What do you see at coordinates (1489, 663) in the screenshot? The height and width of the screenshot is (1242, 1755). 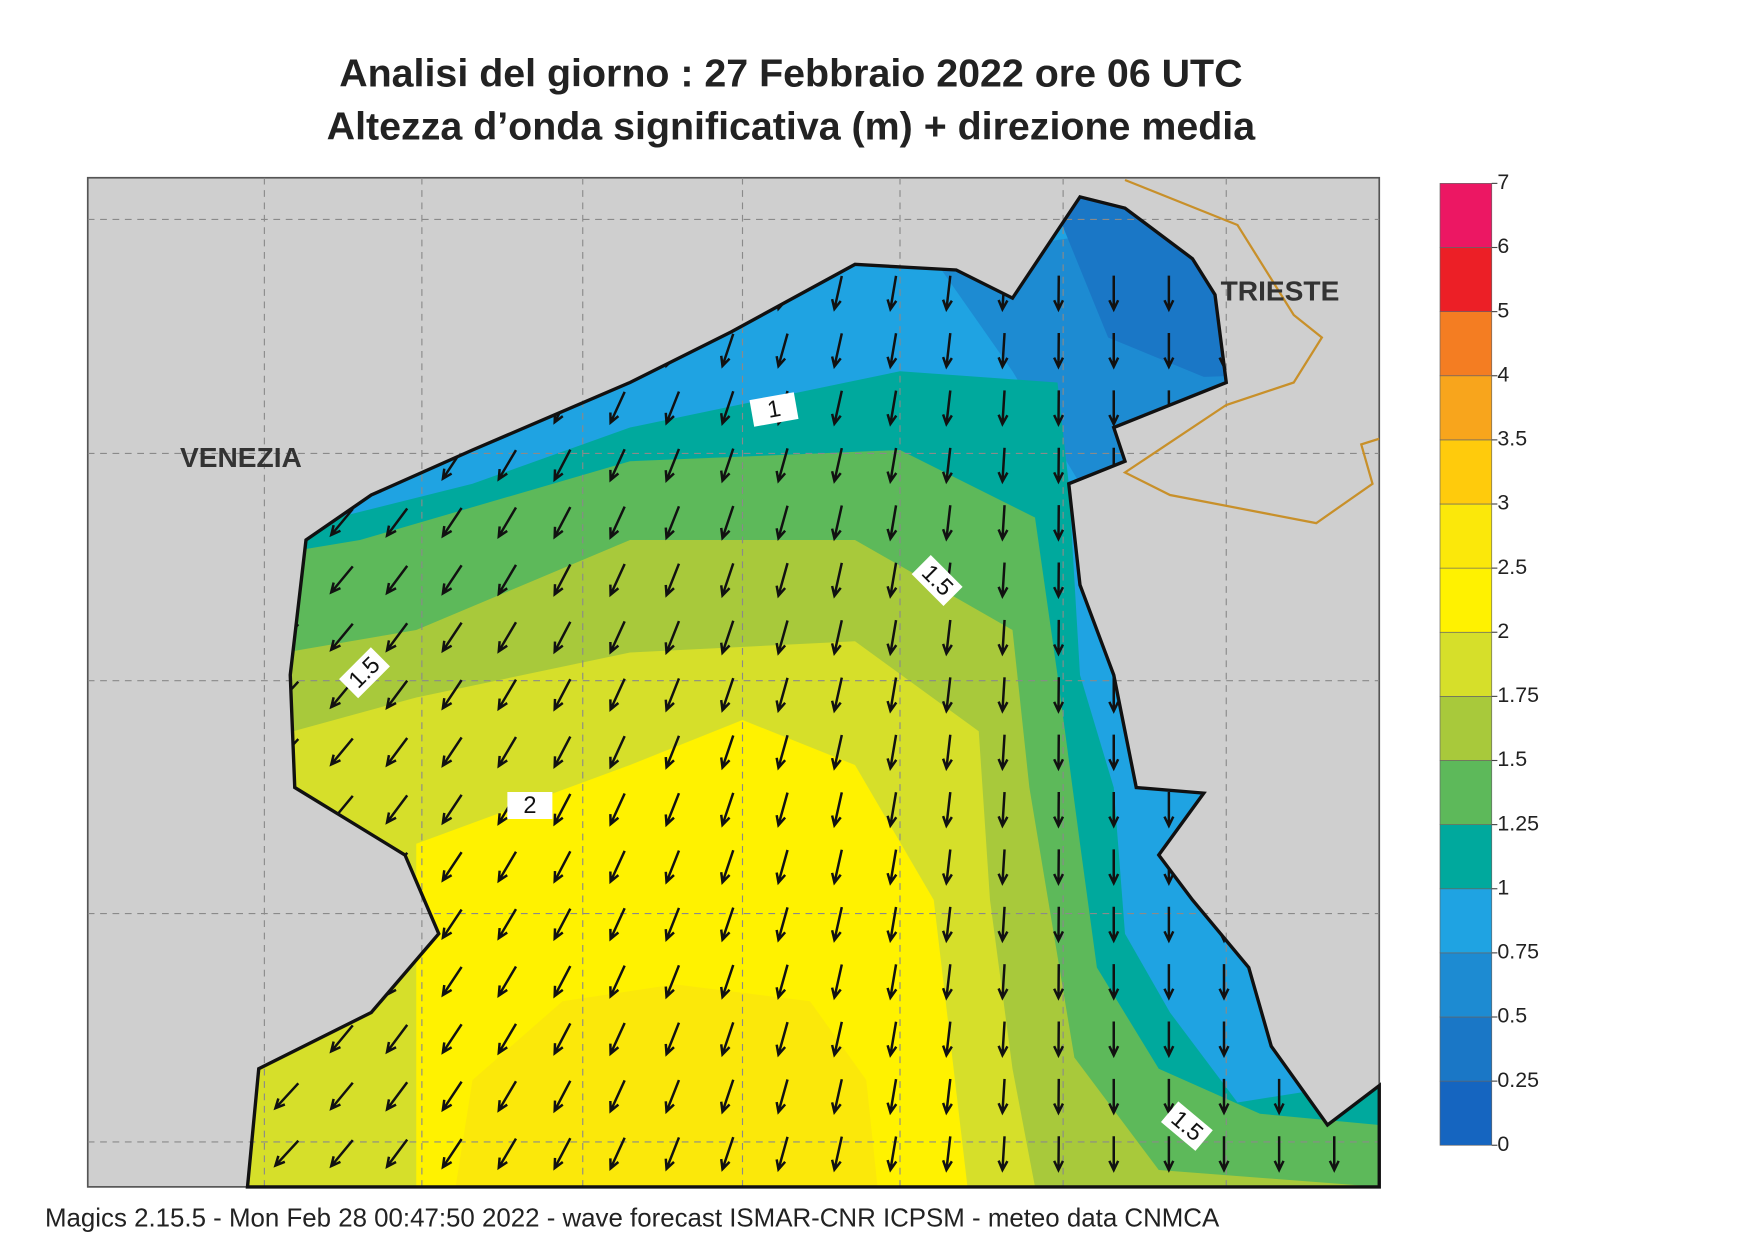 I see `colorbar: 0 0.25 0.5 0.75 1 1.25 1.5 1.75 2 2.5 3 3.5 4 5 6 7` at bounding box center [1489, 663].